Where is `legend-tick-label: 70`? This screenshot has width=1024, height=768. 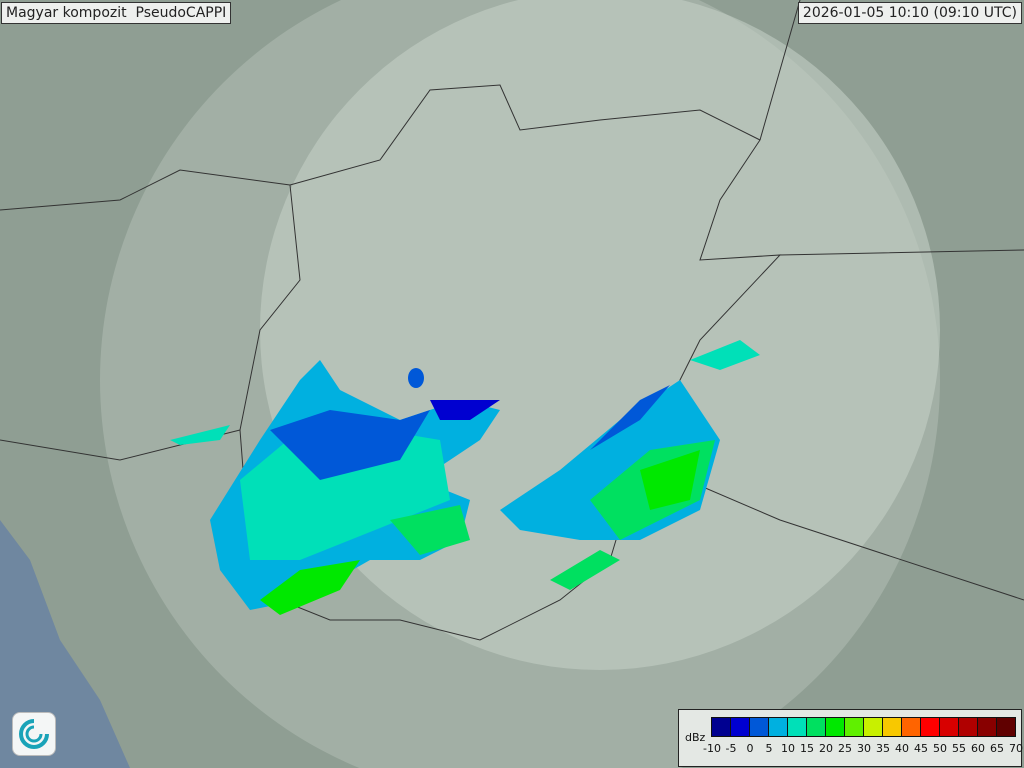 legend-tick-label: 70 is located at coordinates (1016, 748).